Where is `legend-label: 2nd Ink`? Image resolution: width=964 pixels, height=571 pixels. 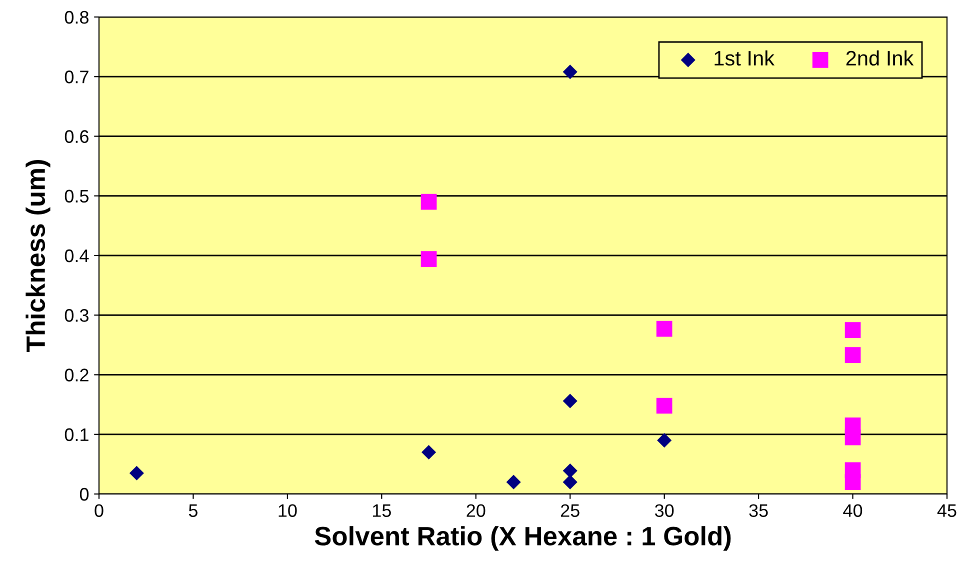 legend-label: 2nd Ink is located at coordinates (880, 58).